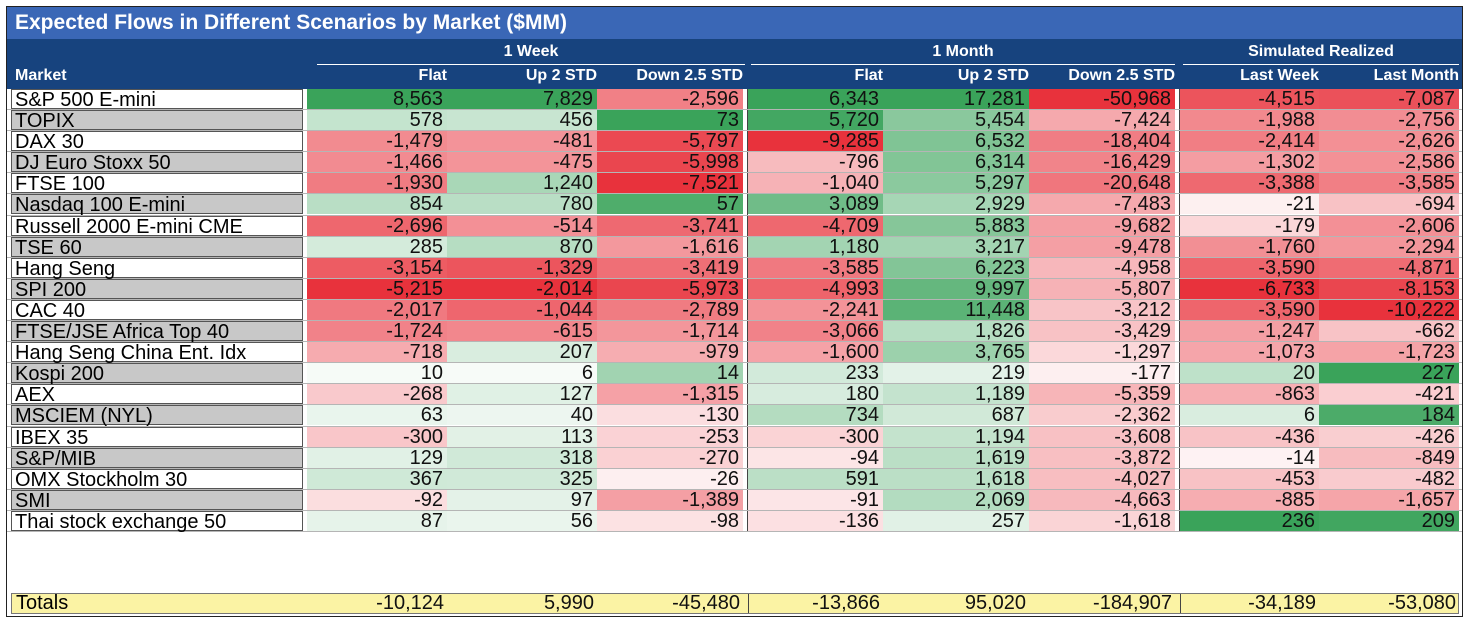 This screenshot has height=623, width=1469. I want to click on value-cell-last-month: -2,756, so click(1389, 120).